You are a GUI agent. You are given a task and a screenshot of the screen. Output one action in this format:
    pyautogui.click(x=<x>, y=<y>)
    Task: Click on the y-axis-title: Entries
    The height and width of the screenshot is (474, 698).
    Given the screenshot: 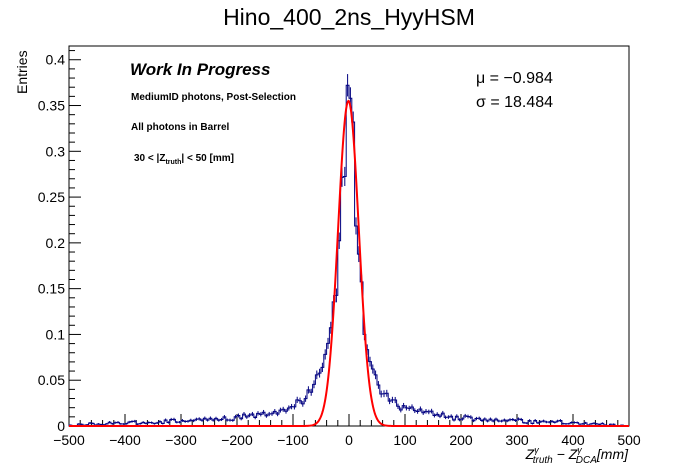 What is the action you would take?
    pyautogui.click(x=22, y=72)
    